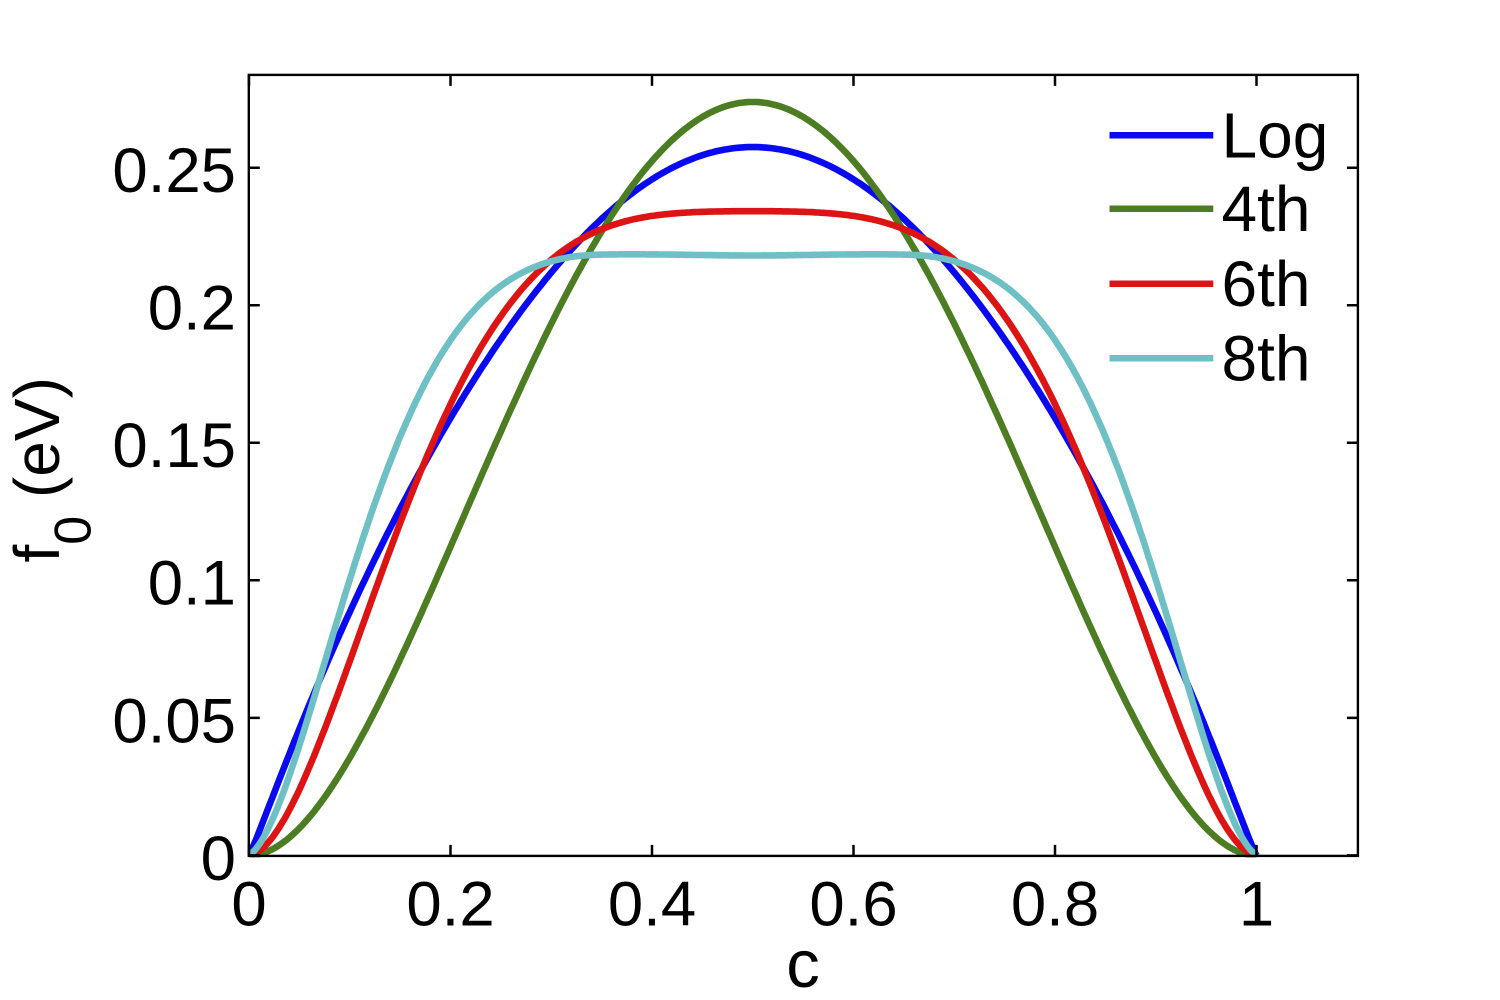  Describe the element at coordinates (1266, 284) in the screenshot. I see `svg-text: 6th` at that location.